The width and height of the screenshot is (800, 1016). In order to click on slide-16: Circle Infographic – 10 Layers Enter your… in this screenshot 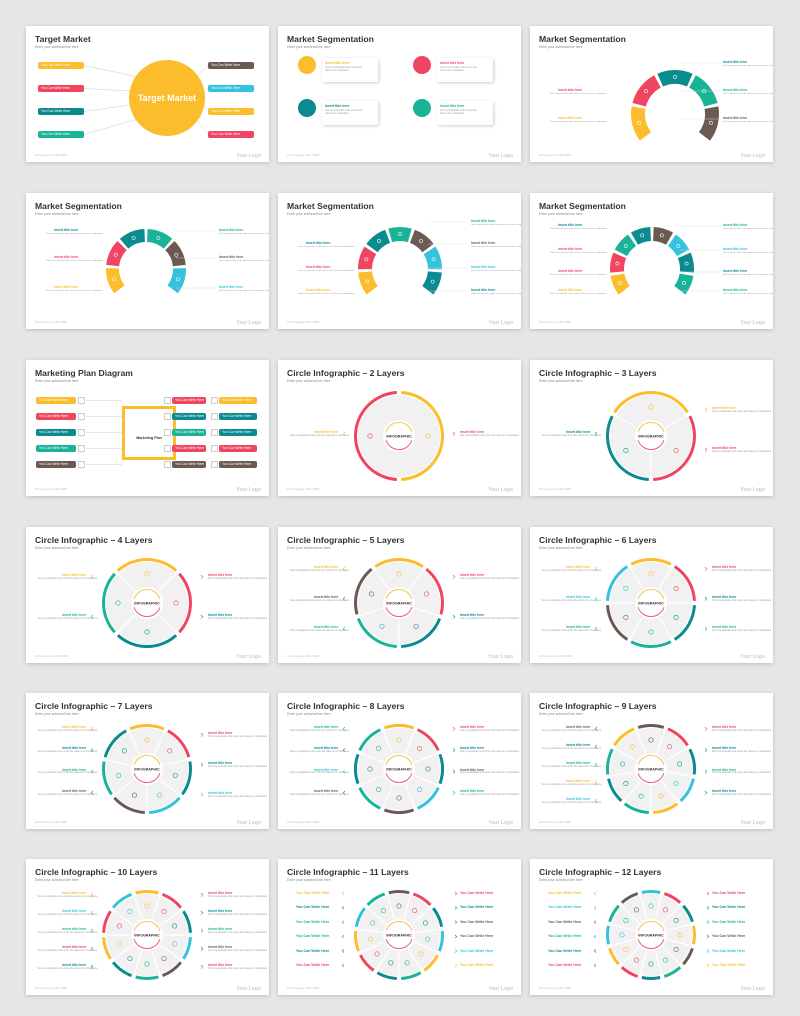, I will do `click(147, 927)`.